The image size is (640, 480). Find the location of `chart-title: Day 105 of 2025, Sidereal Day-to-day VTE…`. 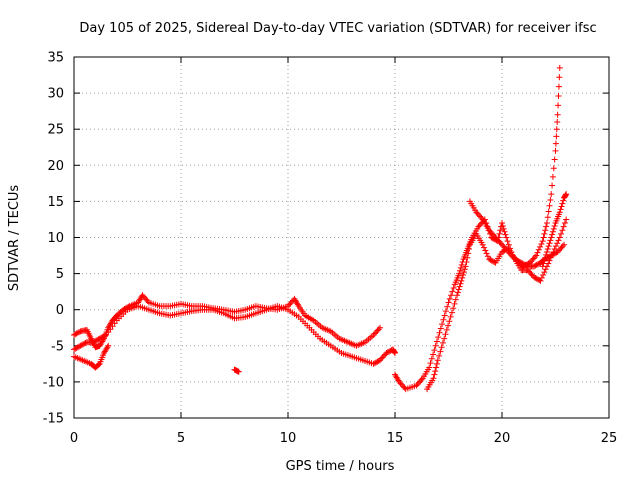

chart-title: Day 105 of 2025, Sidereal Day-to-day VTE… is located at coordinates (337, 28).